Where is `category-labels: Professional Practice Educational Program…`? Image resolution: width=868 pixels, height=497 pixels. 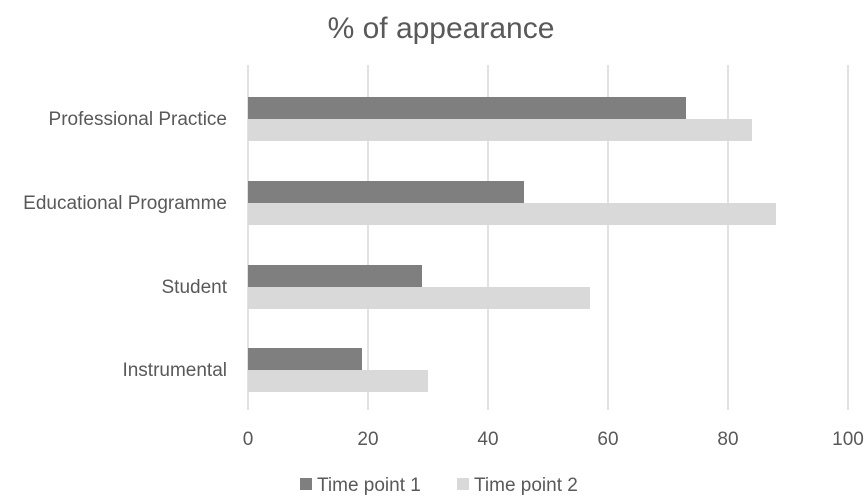
category-labels: Professional Practice Educational Program… is located at coordinates (125, 245).